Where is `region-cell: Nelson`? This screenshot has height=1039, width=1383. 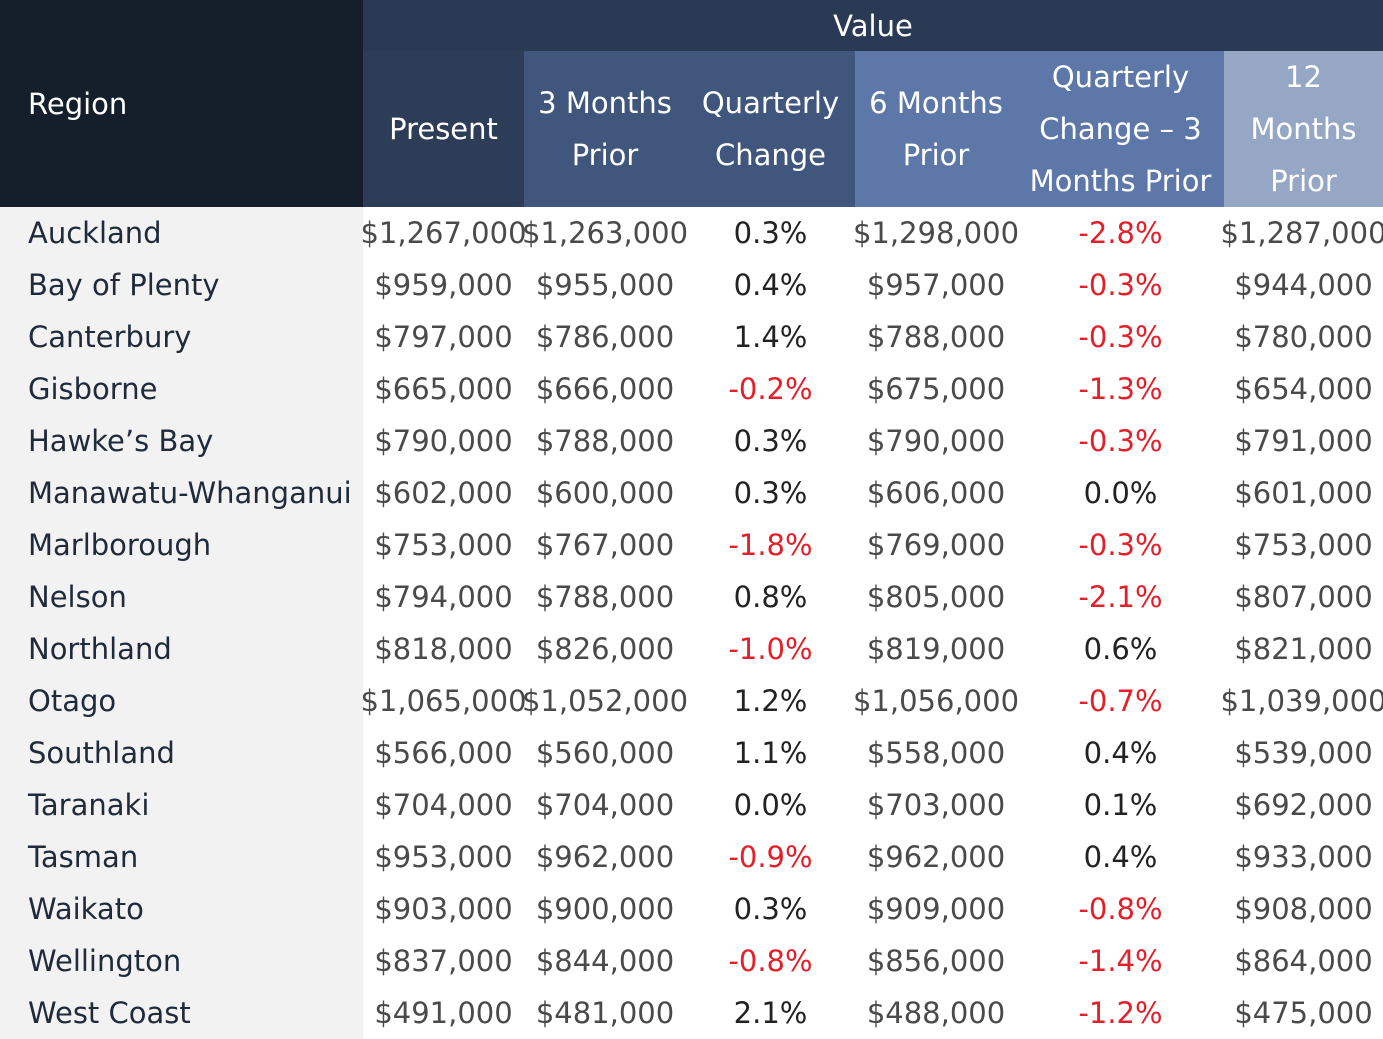
region-cell: Nelson is located at coordinates (181, 597).